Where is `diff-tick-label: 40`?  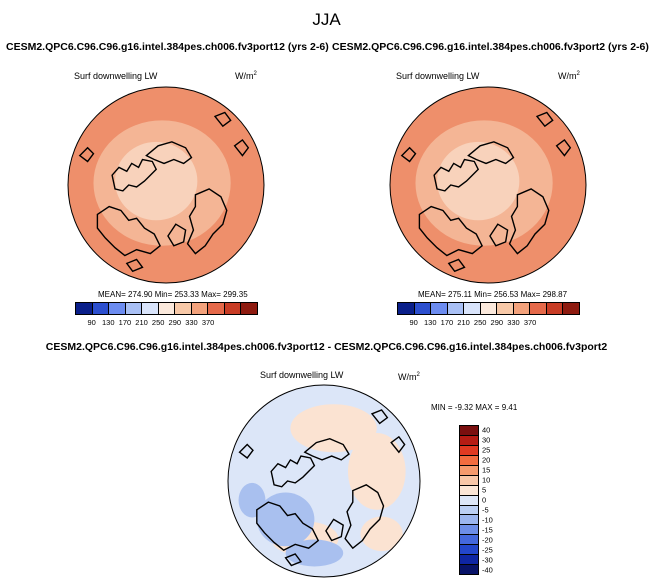
diff-tick-label: 40 is located at coordinates (486, 430).